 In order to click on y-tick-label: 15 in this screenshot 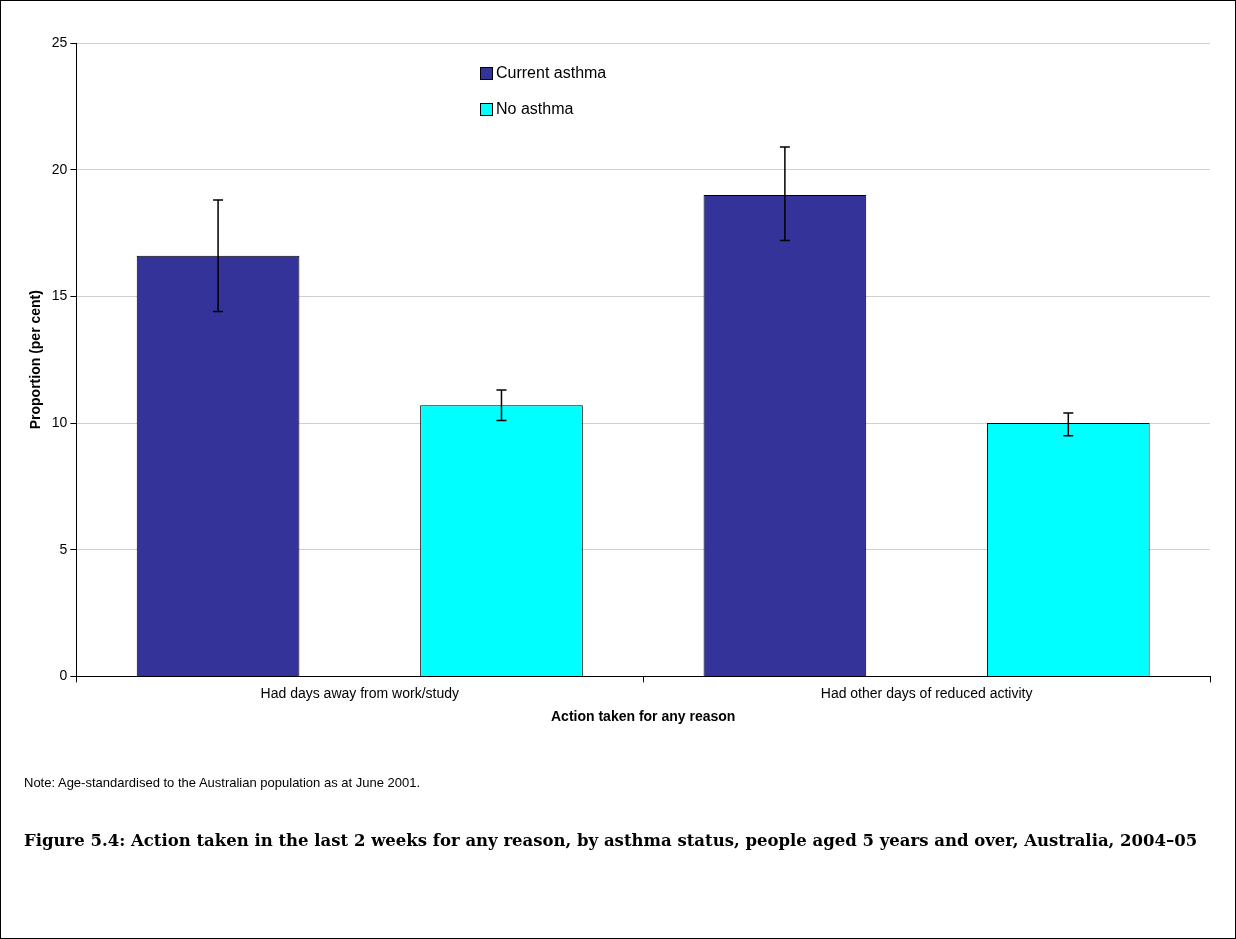, I will do `click(59, 295)`.